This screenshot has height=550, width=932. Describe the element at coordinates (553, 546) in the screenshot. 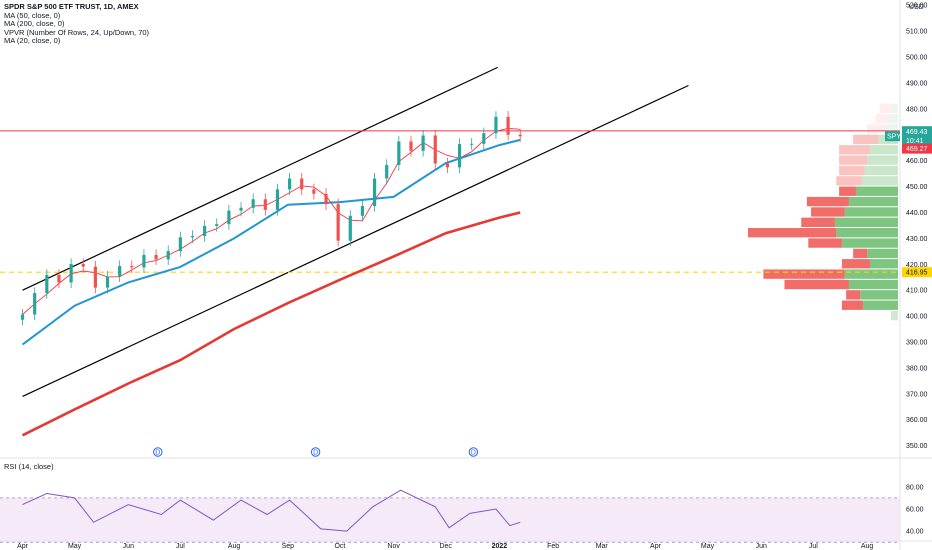

I see `x-tick-label: Feb` at that location.